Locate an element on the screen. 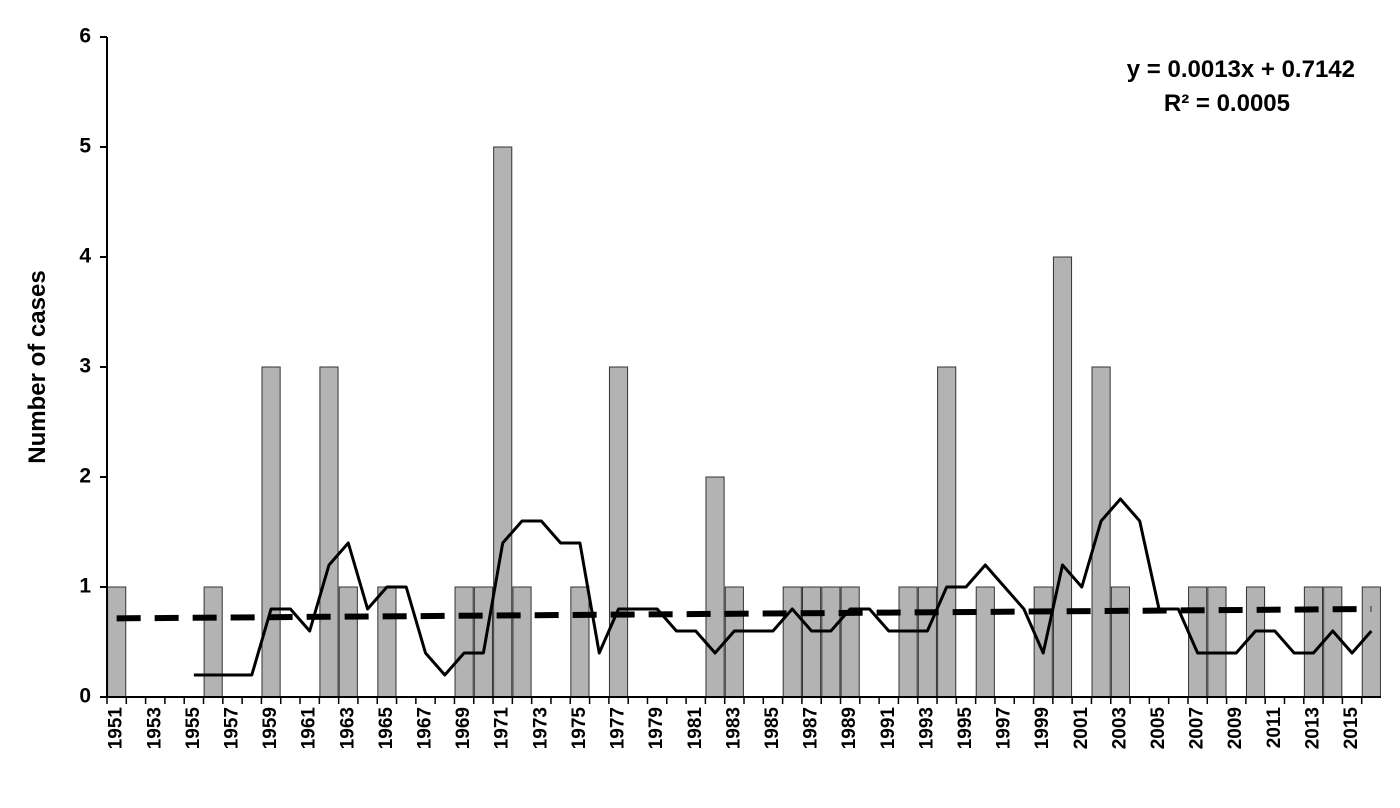 The image size is (1400, 808). y-tick-label: 5 is located at coordinates (85, 146).